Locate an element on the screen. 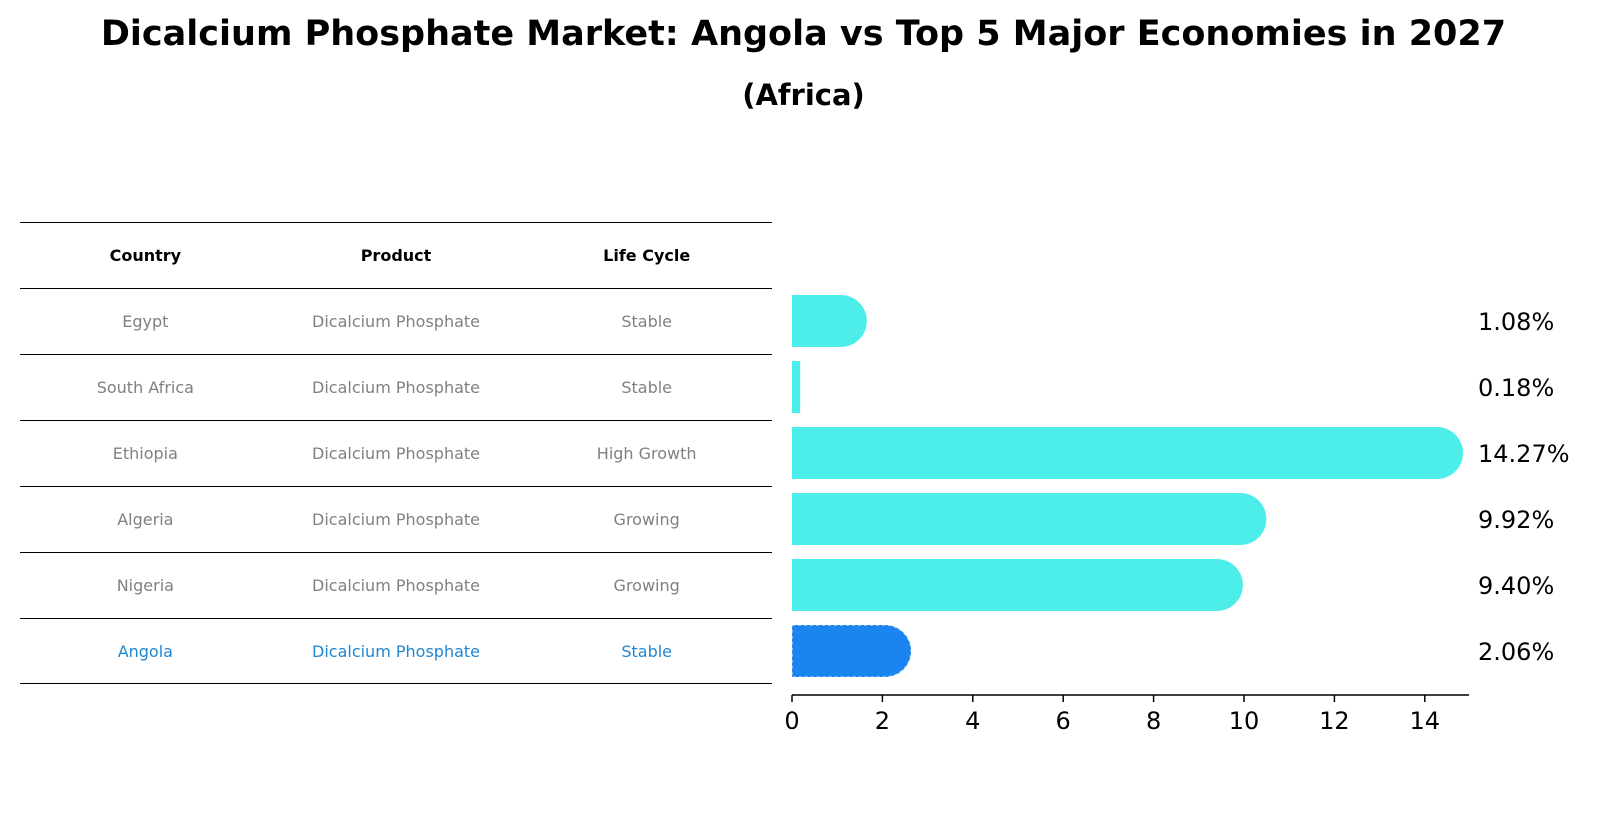  table-row: Nigeria Dicalcium Phosphate Growing is located at coordinates (396, 585).